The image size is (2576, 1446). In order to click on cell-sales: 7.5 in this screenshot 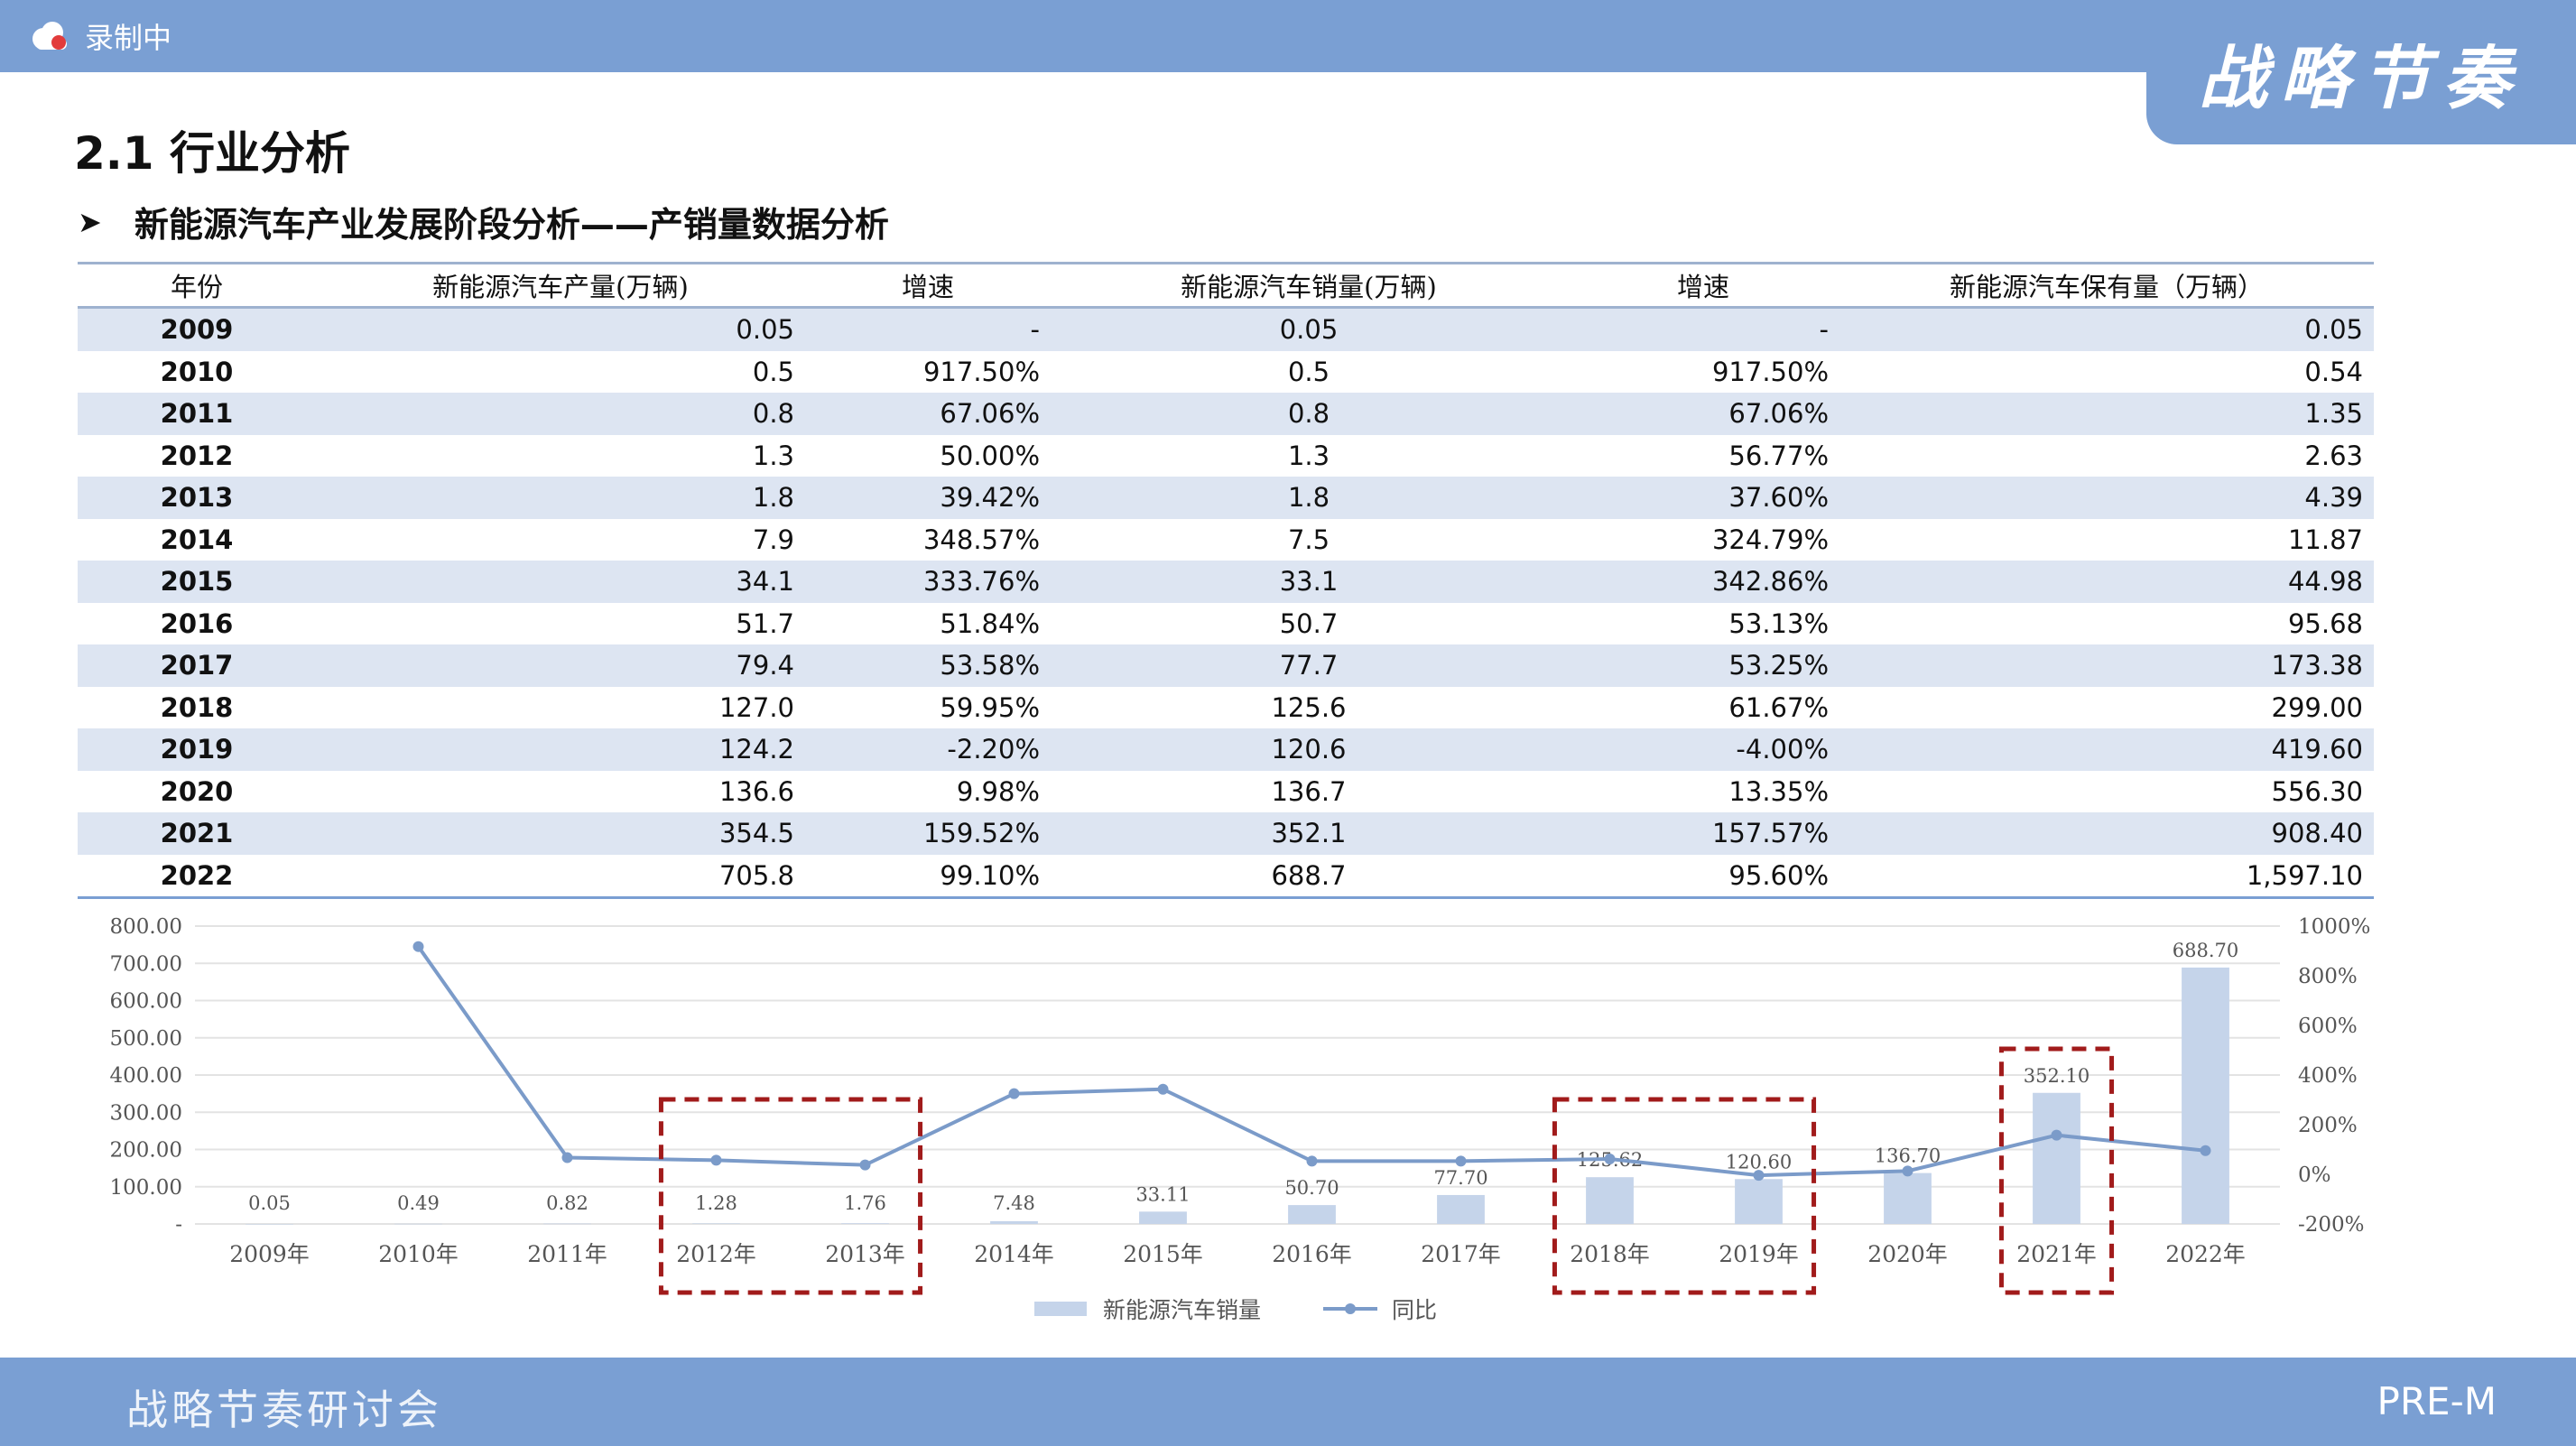, I will do `click(1308, 539)`.